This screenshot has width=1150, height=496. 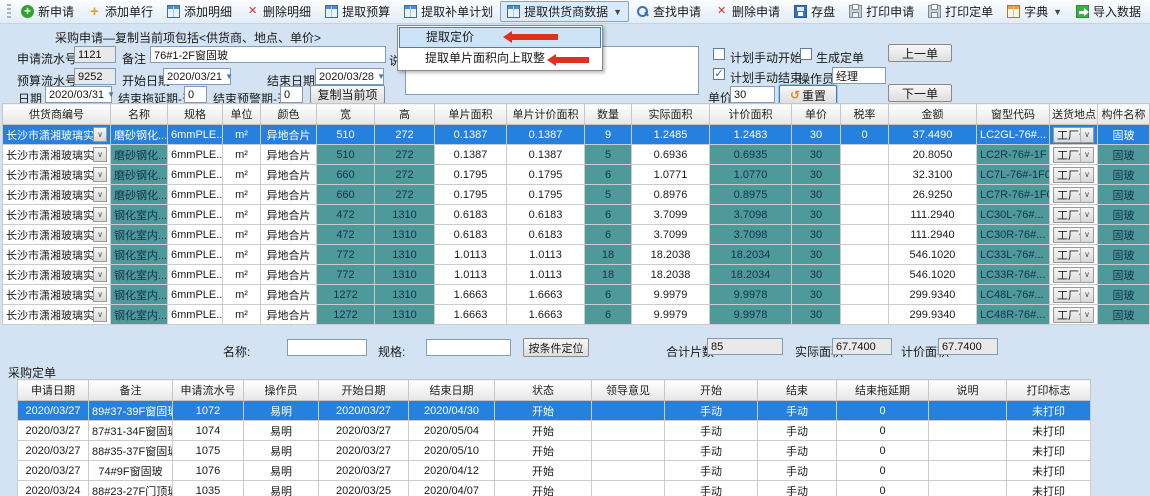 What do you see at coordinates (357, 11) in the screenshot?
I see `extract-budget-button: 提取预算` at bounding box center [357, 11].